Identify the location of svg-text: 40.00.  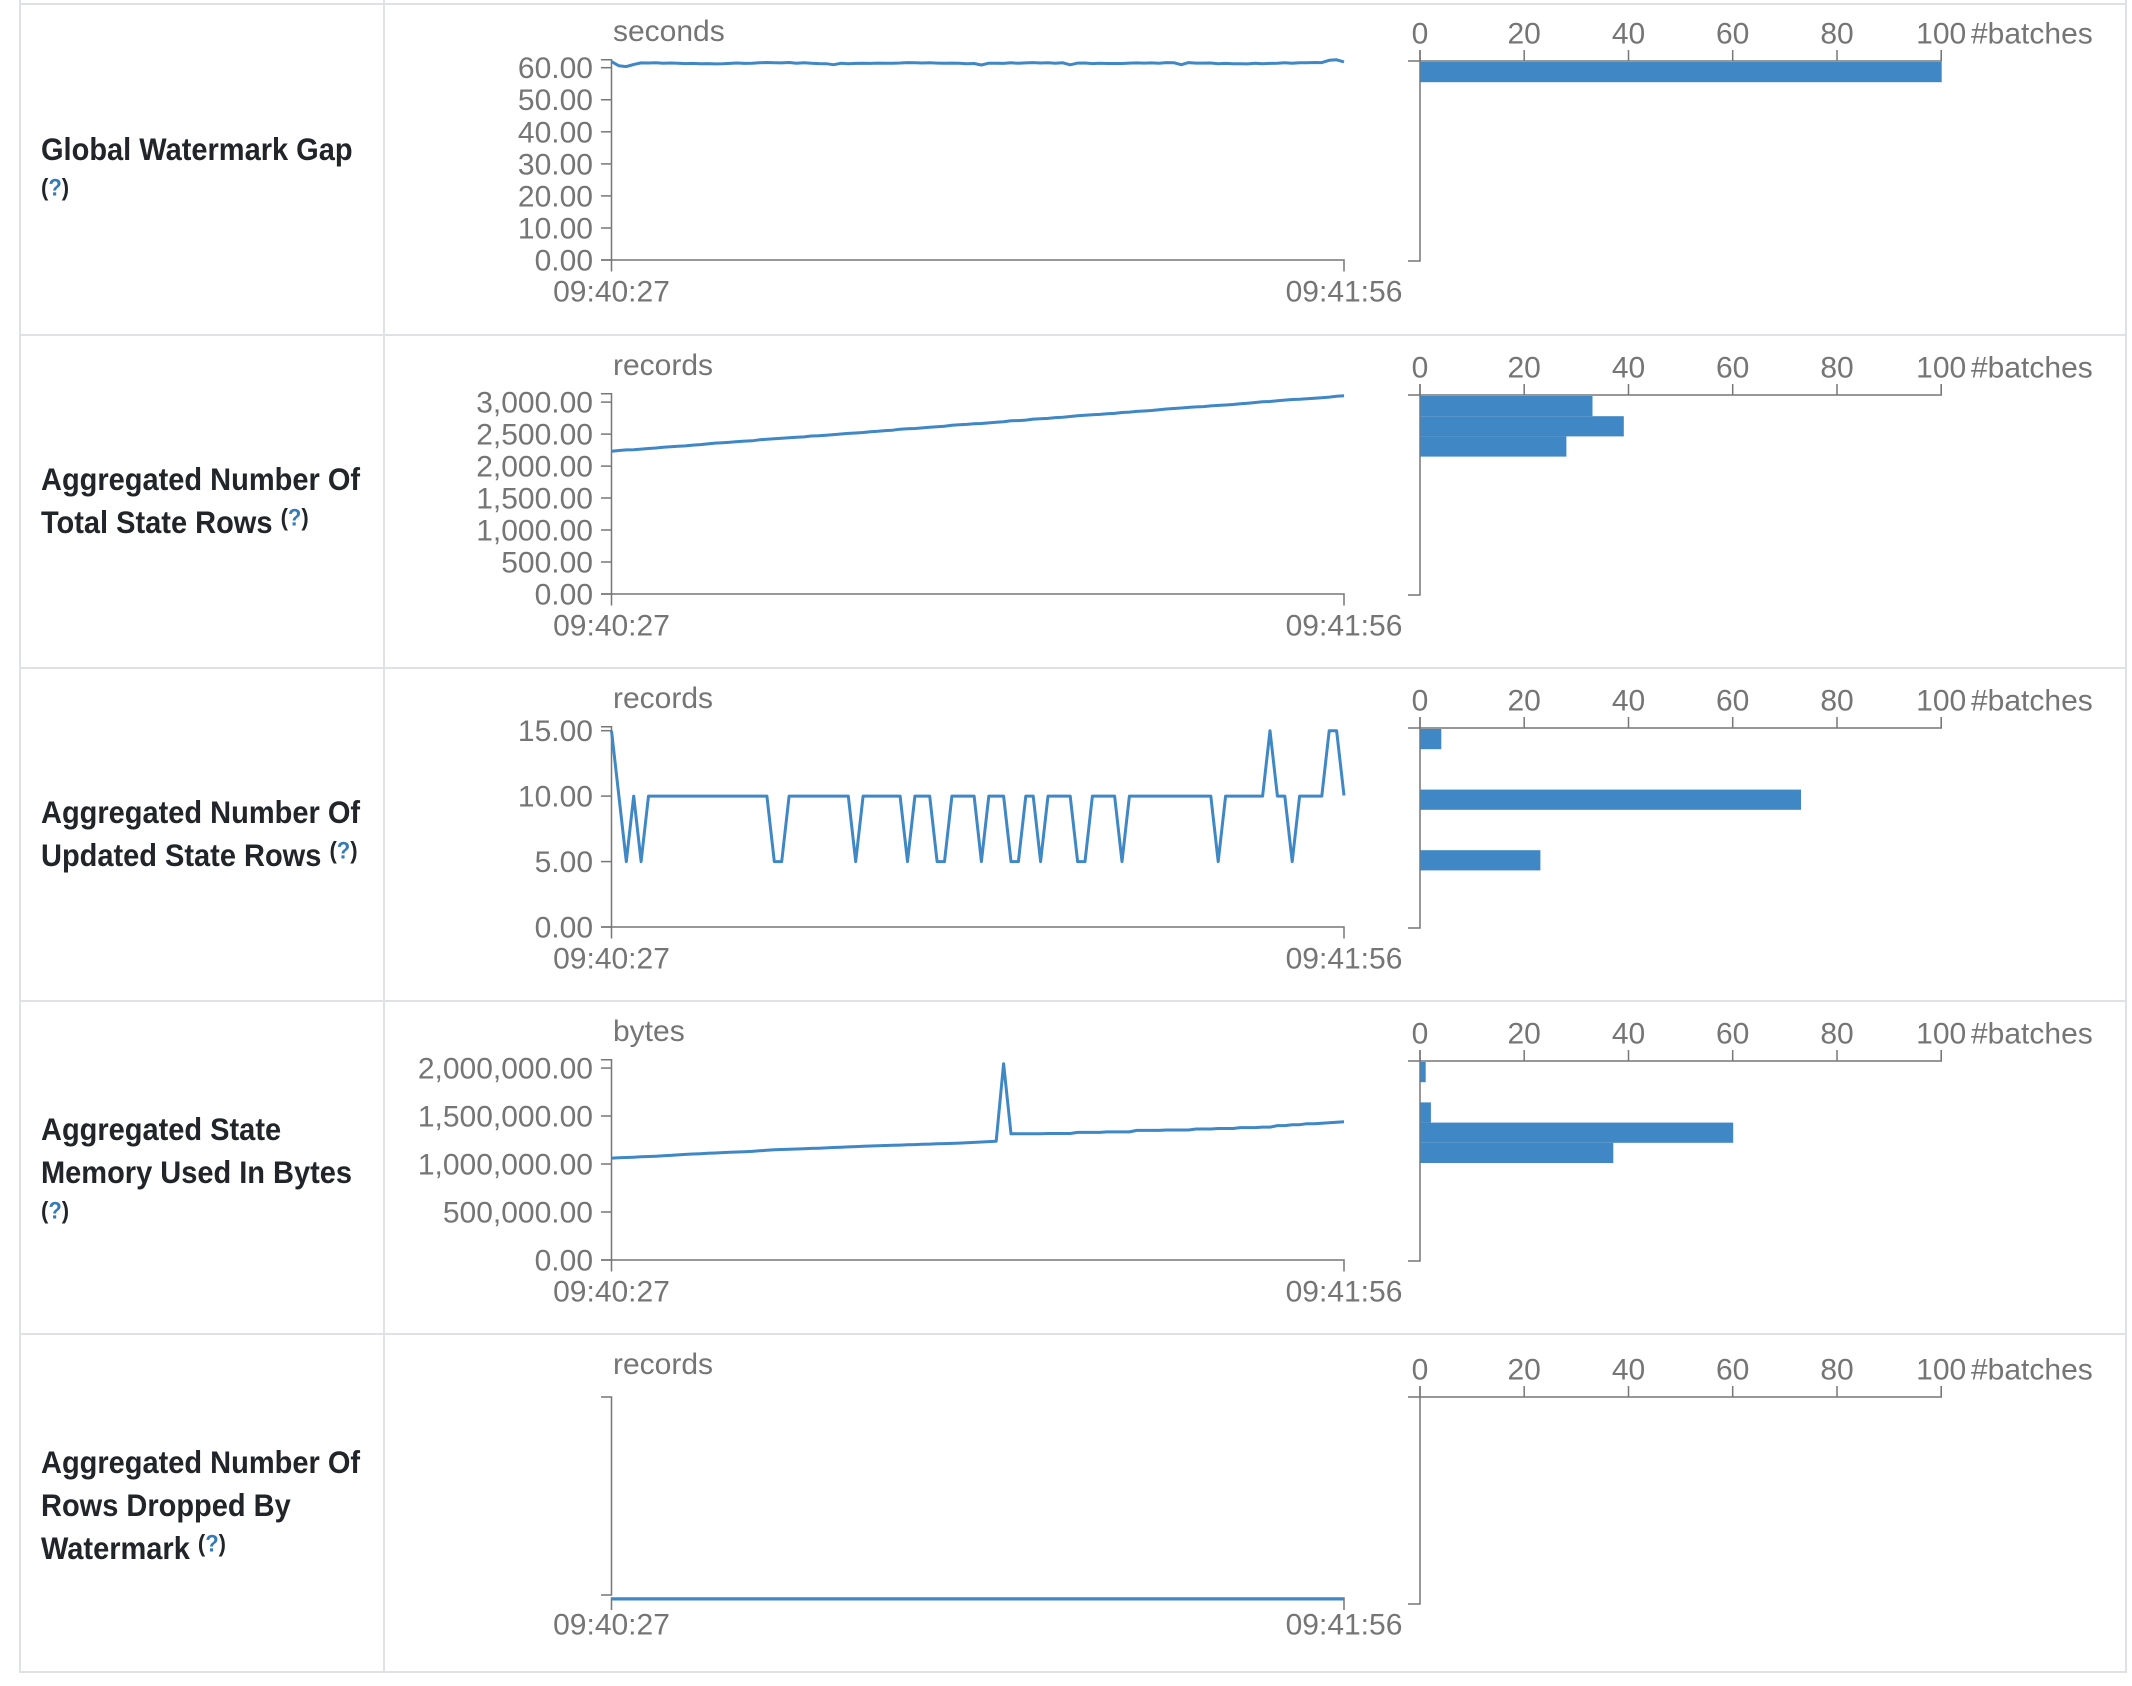
(555, 132).